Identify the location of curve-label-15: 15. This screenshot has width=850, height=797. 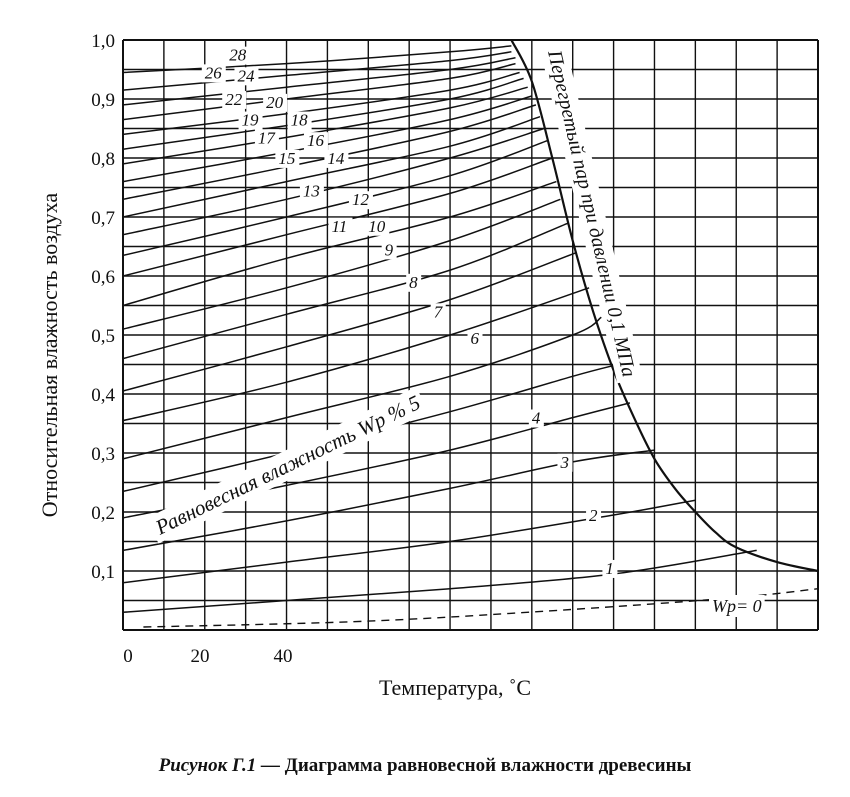
(286, 158).